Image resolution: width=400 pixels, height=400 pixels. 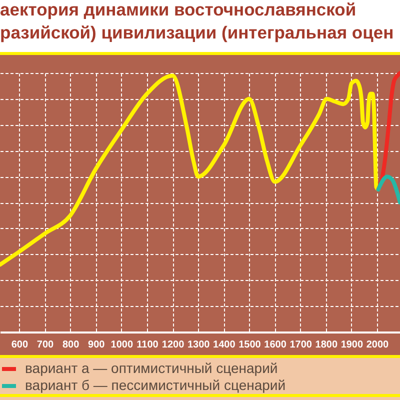 What do you see at coordinates (378, 345) in the screenshot?
I see `x-tick-label: 2000` at bounding box center [378, 345].